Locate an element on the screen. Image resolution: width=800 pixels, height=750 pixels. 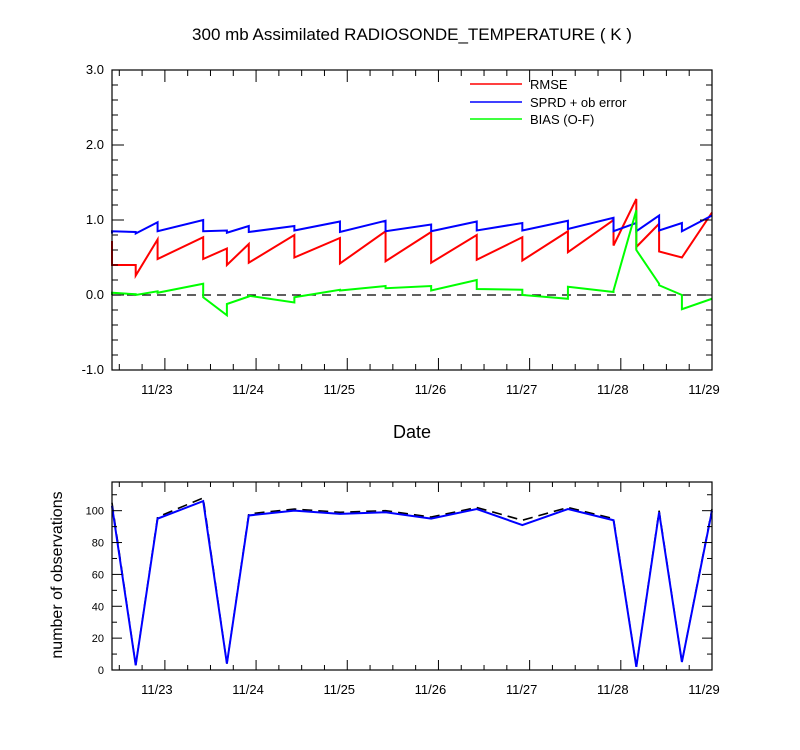
top-x-tick-label: 11/28 is located at coordinates (613, 389).